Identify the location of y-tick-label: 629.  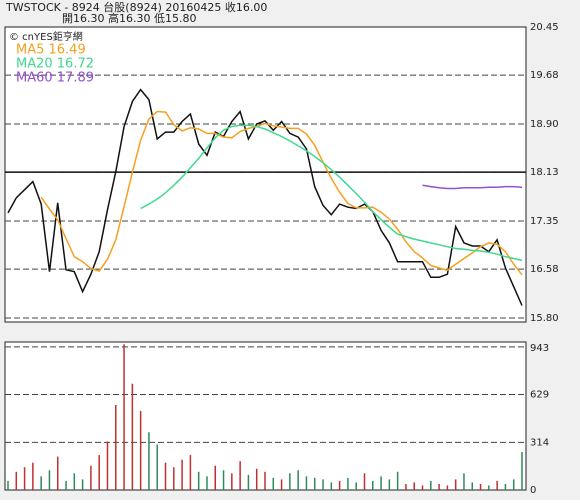
(539, 395).